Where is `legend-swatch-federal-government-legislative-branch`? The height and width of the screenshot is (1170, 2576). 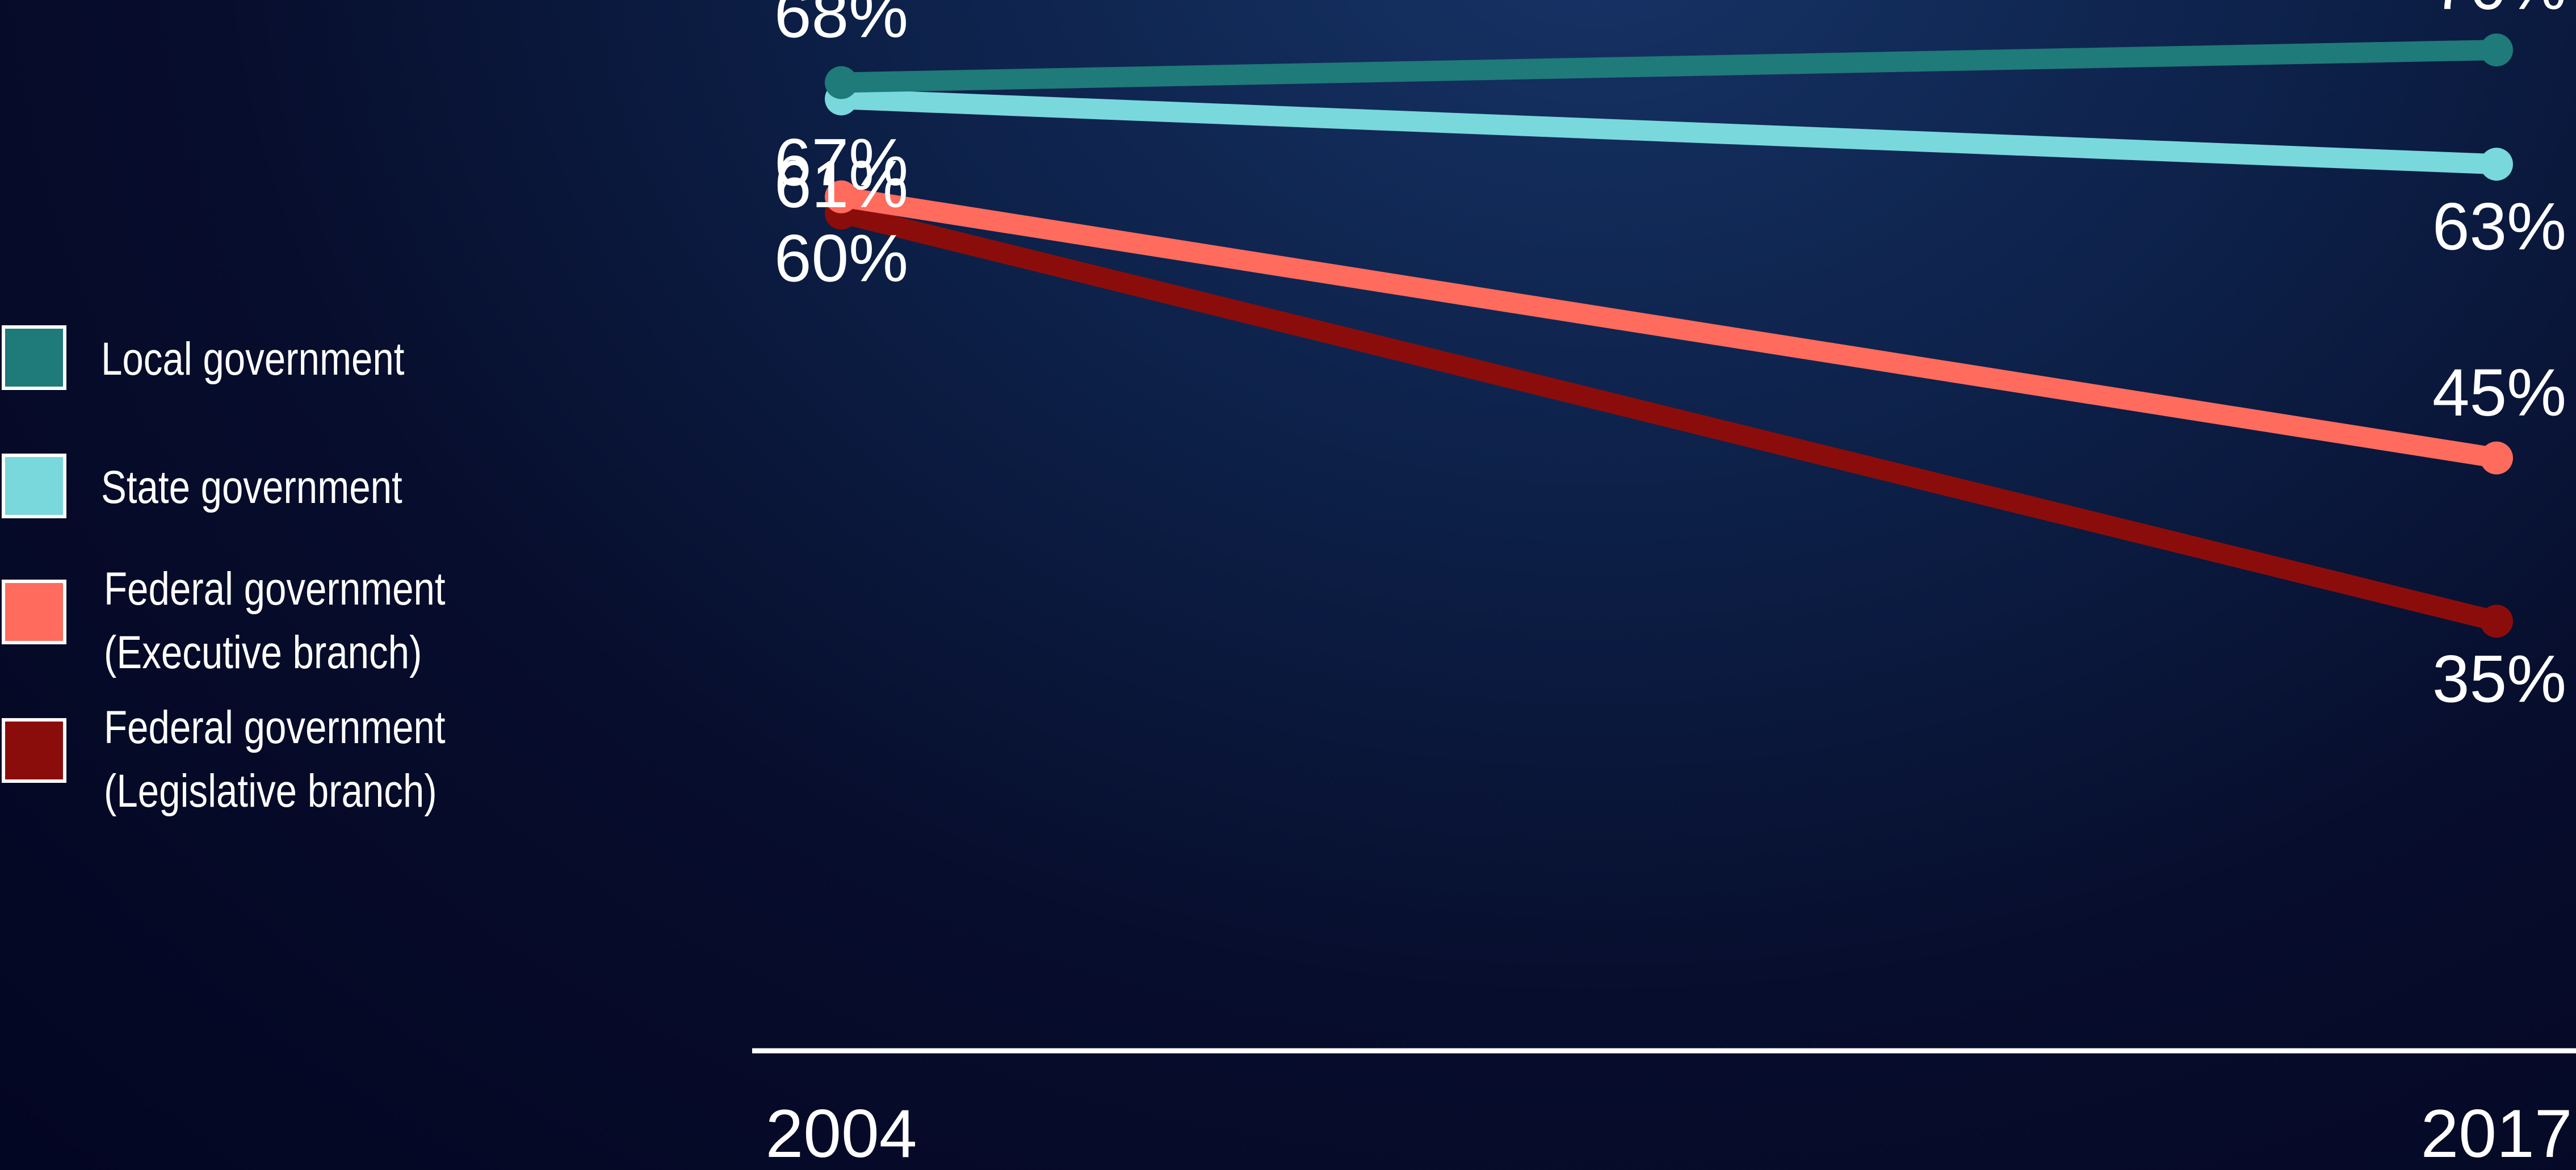 legend-swatch-federal-government-legislative-branch is located at coordinates (34, 750).